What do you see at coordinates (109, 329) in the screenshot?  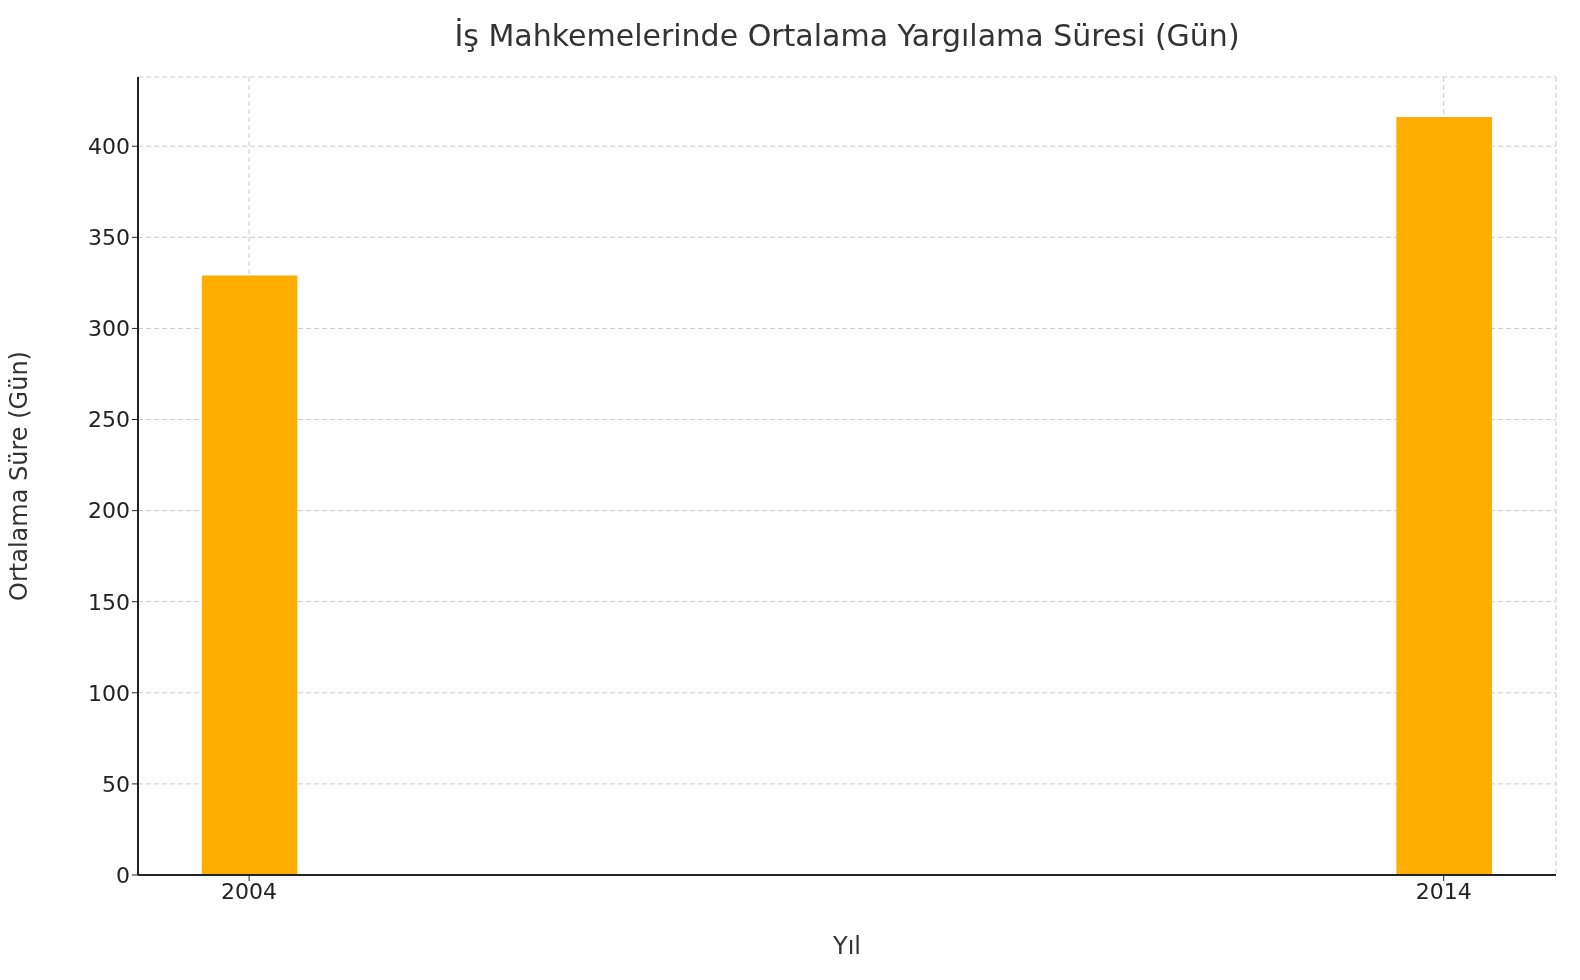 I see `y-tick-label: 300` at bounding box center [109, 329].